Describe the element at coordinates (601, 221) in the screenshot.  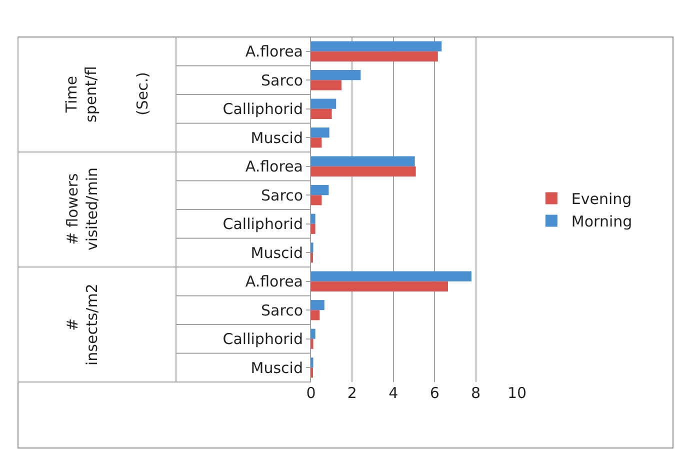
I see `legend-label: Morning` at that location.